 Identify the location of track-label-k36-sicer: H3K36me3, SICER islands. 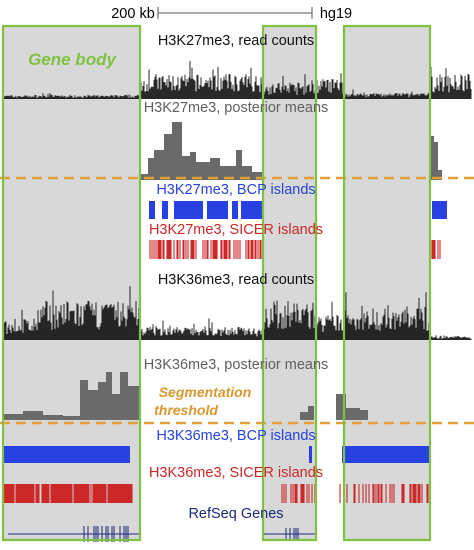
(236, 473).